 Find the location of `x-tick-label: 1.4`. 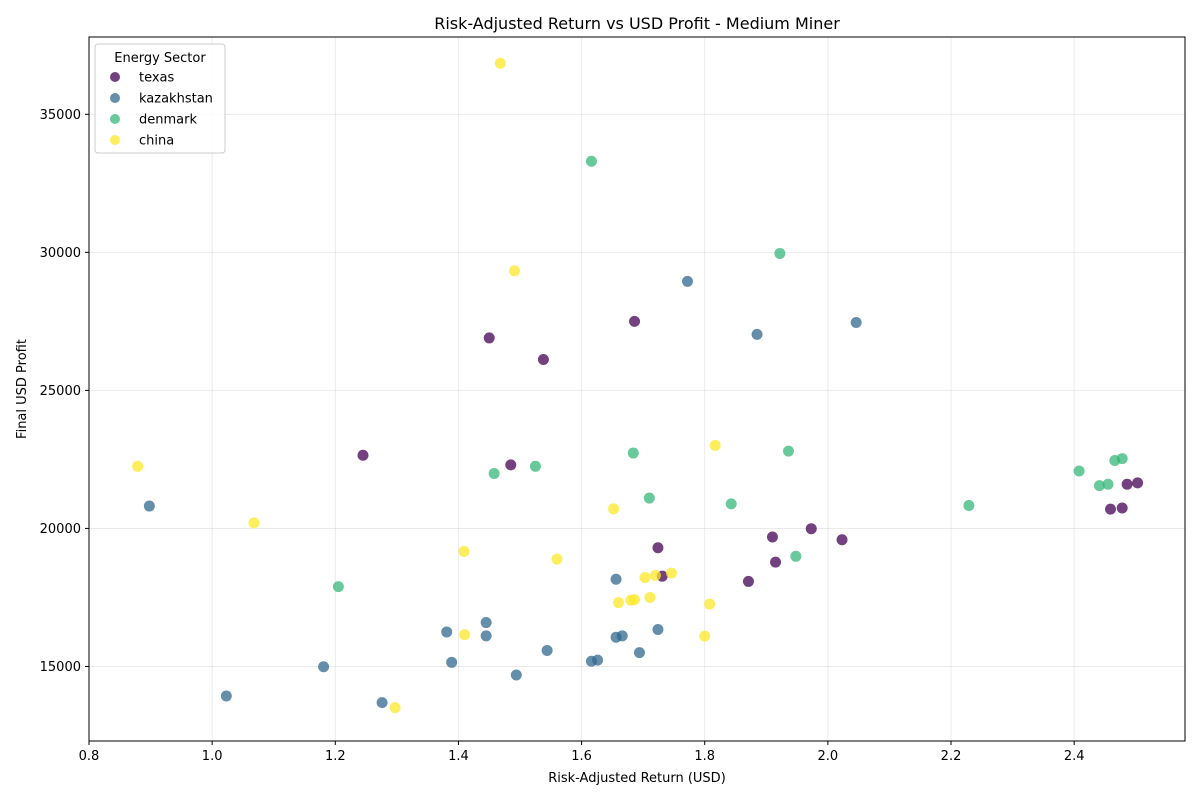

x-tick-label: 1.4 is located at coordinates (458, 756).